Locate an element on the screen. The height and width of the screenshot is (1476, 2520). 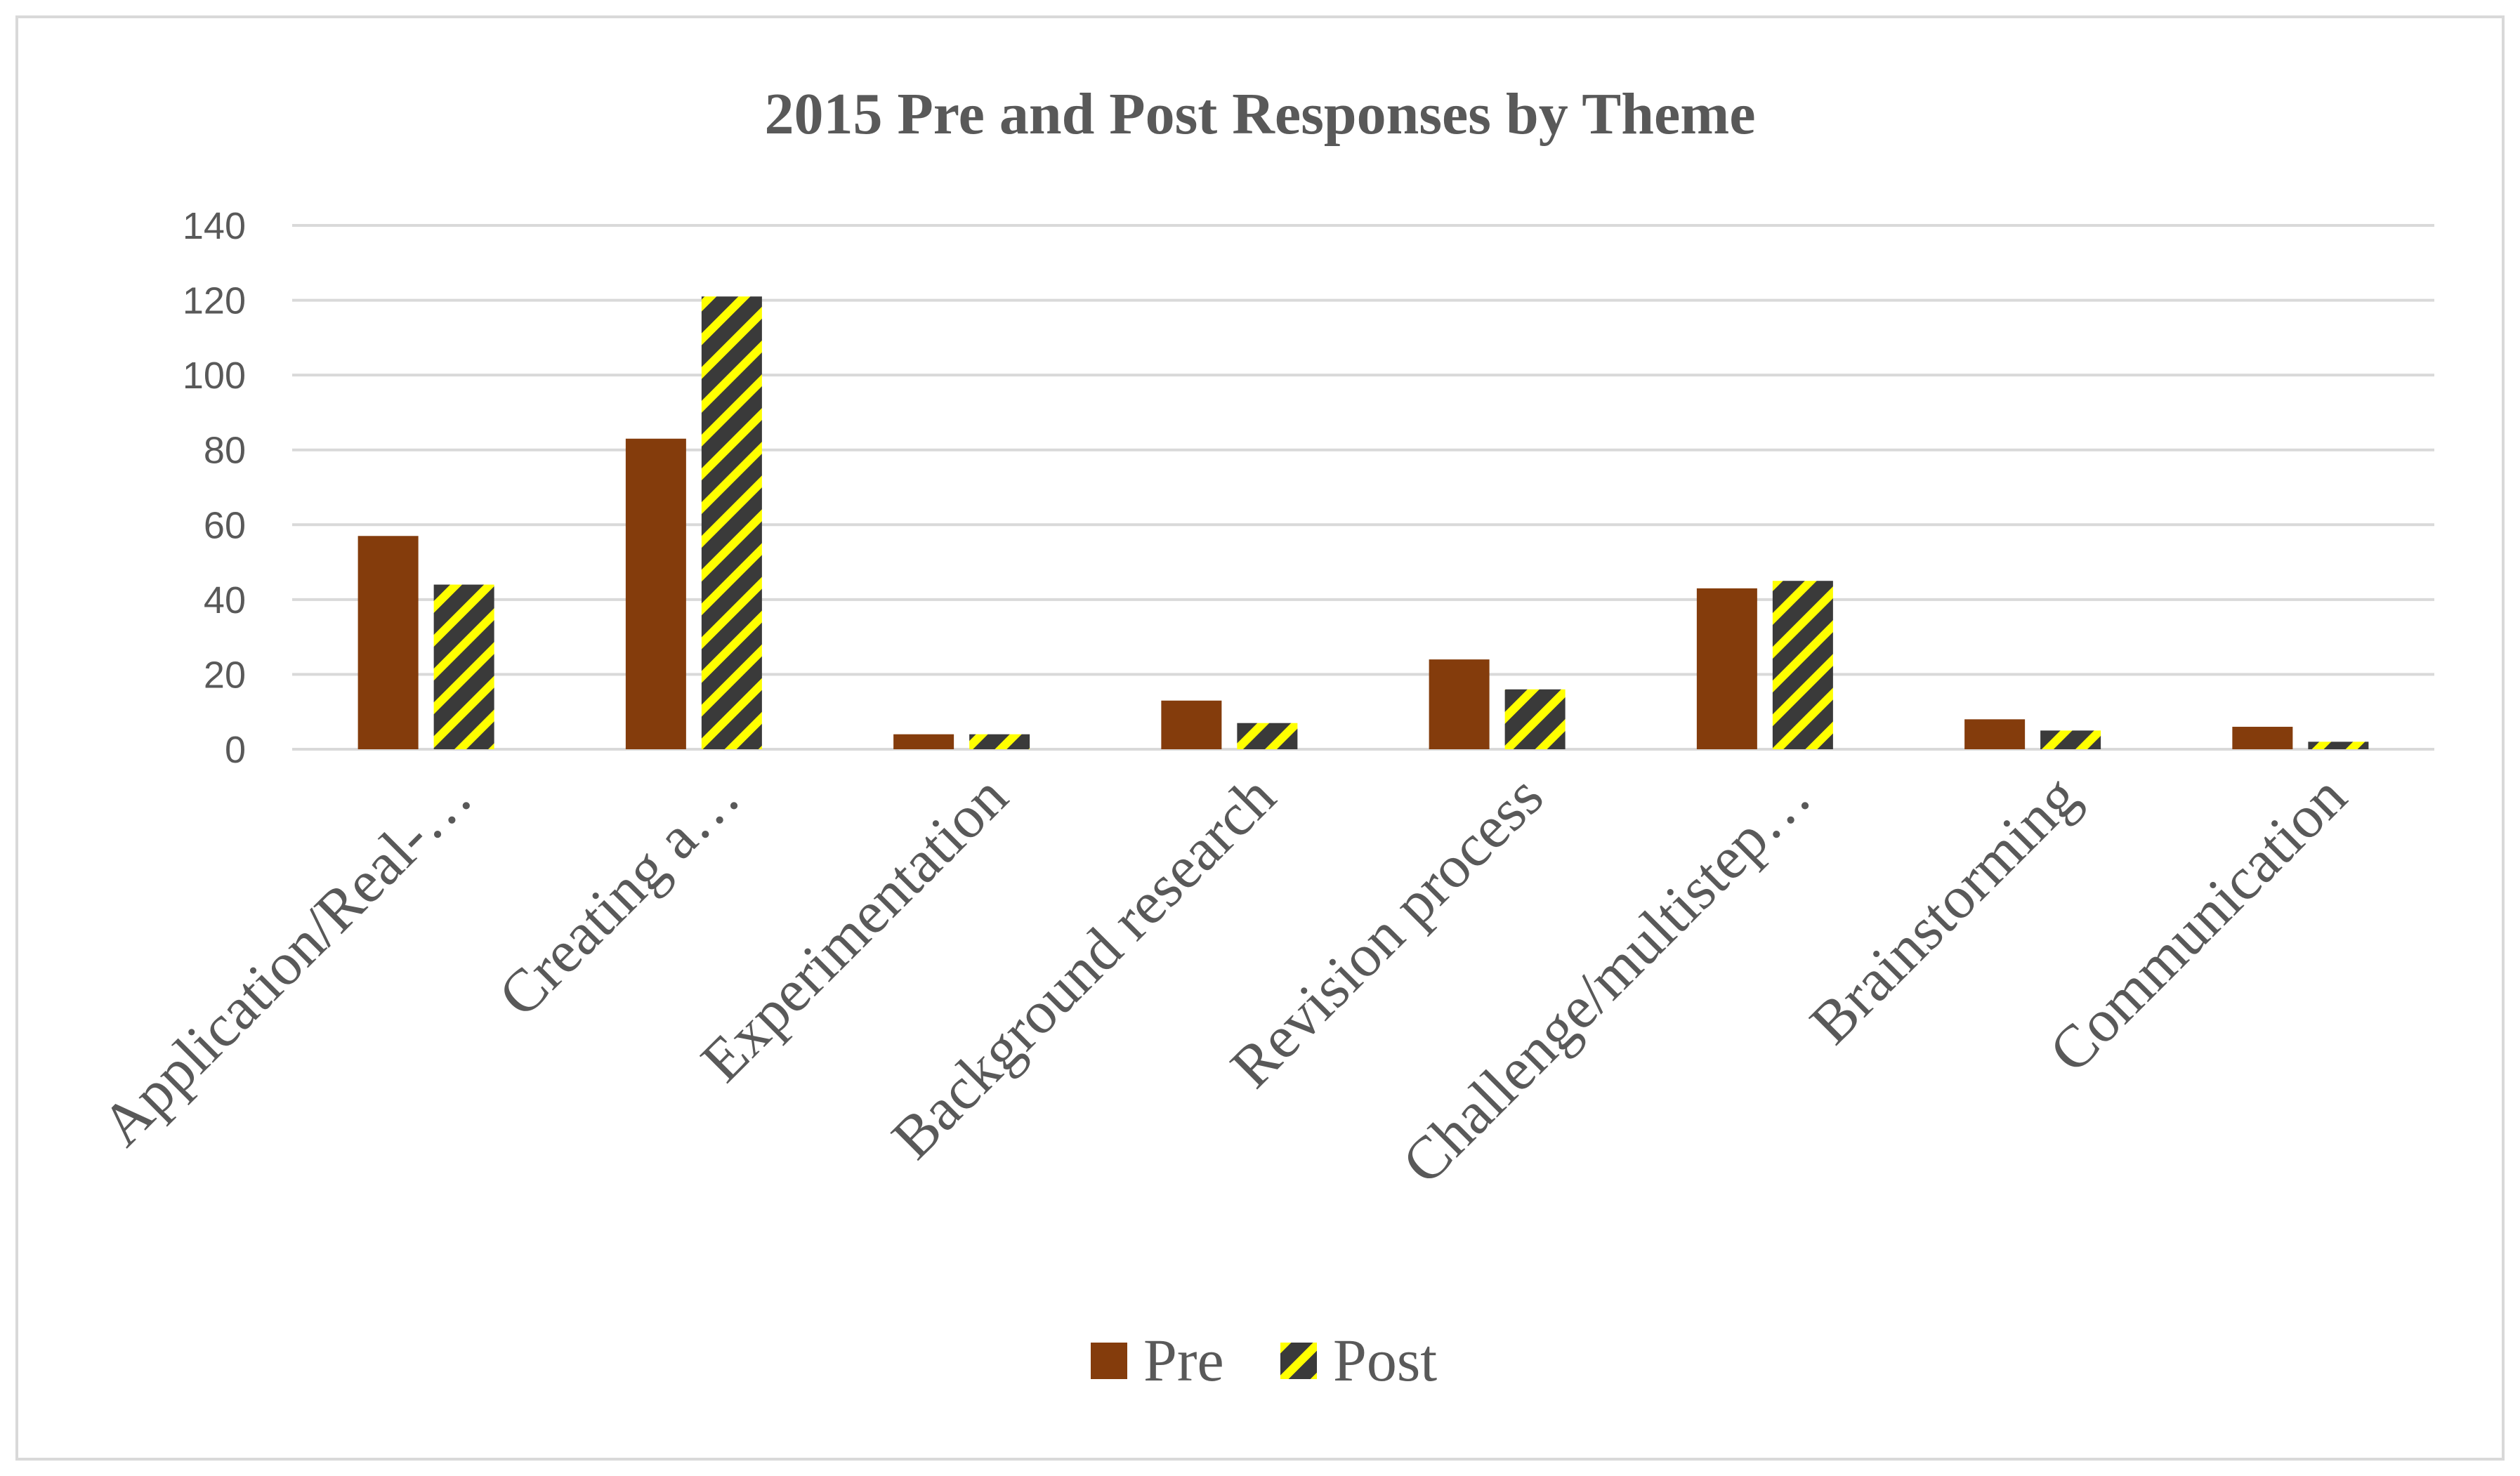
legend-label-post: Post is located at coordinates (1385, 1360).